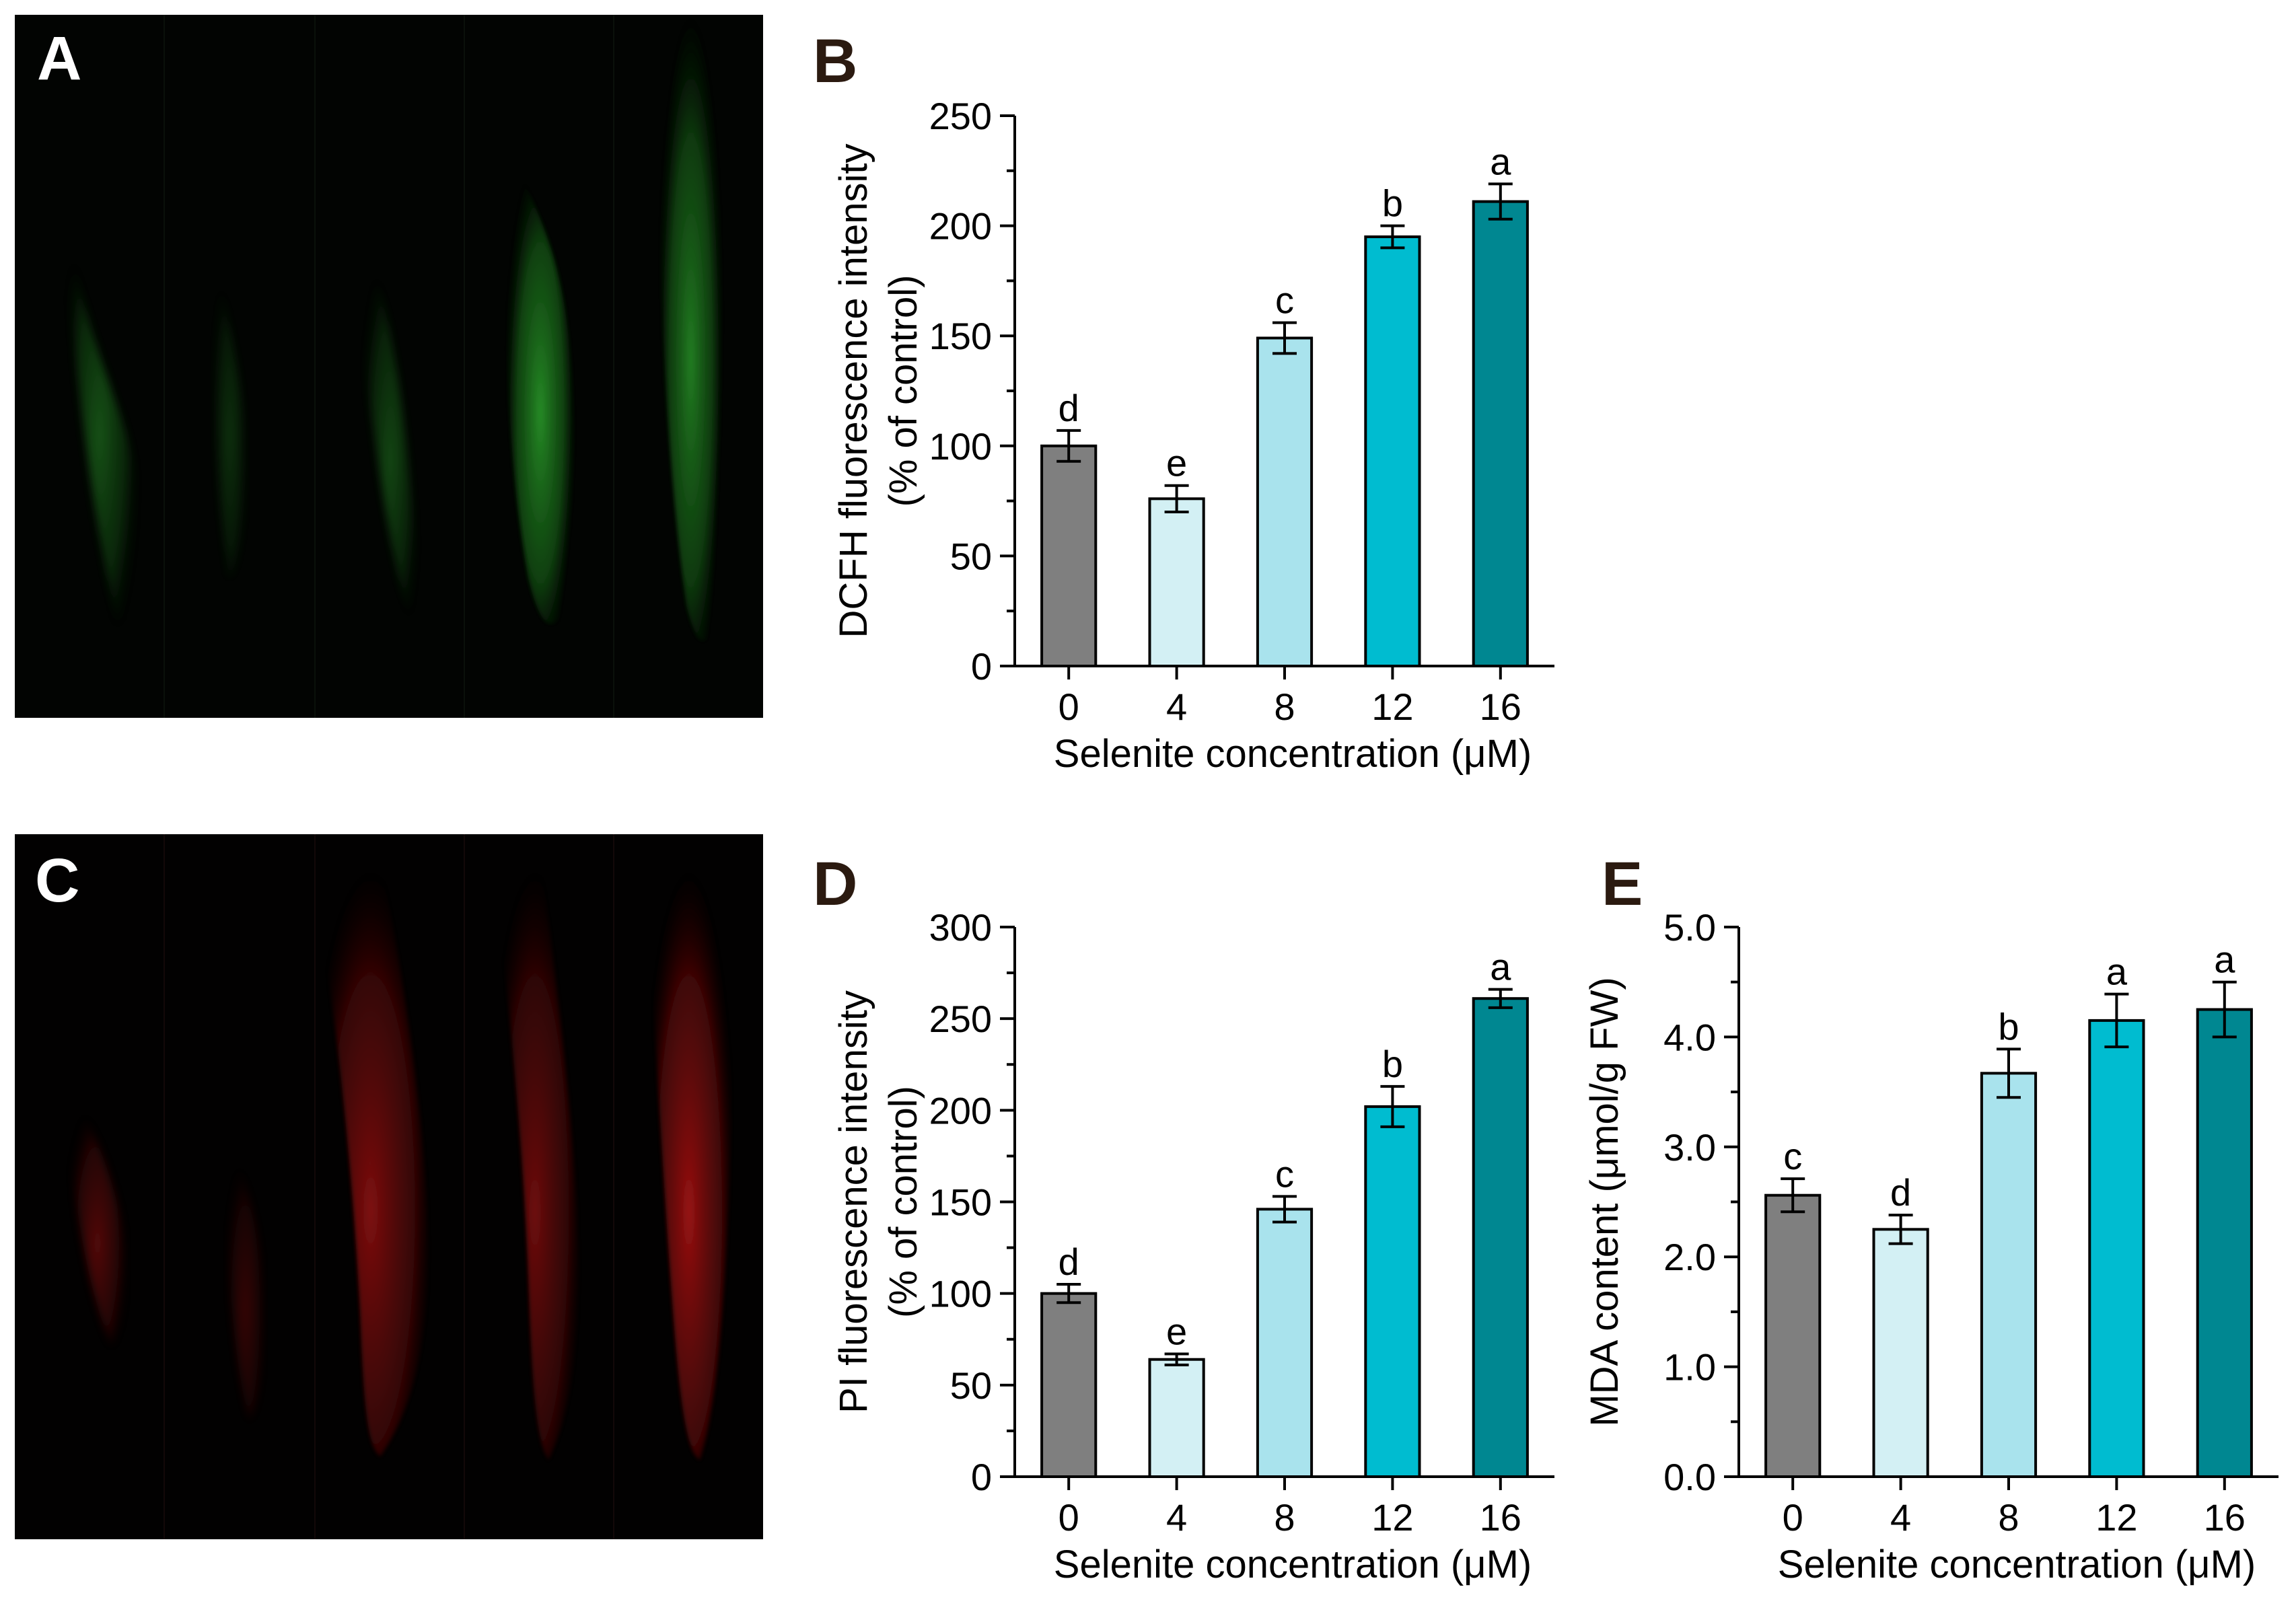 This screenshot has height=1622, width=2296. What do you see at coordinates (59, 59) in the screenshot?
I see `panel-letter-a: A` at bounding box center [59, 59].